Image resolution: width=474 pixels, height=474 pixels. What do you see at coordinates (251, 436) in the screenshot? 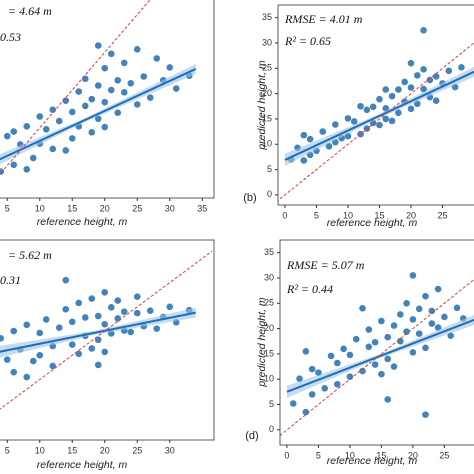
I see `panel-label: (d)` at bounding box center [251, 436].